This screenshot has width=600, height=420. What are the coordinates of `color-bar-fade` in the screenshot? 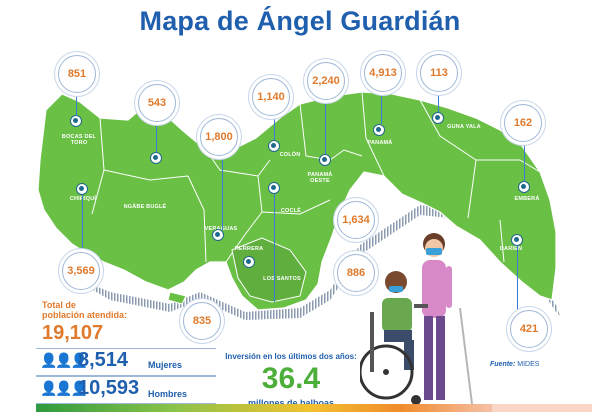 It's located at (542, 408).